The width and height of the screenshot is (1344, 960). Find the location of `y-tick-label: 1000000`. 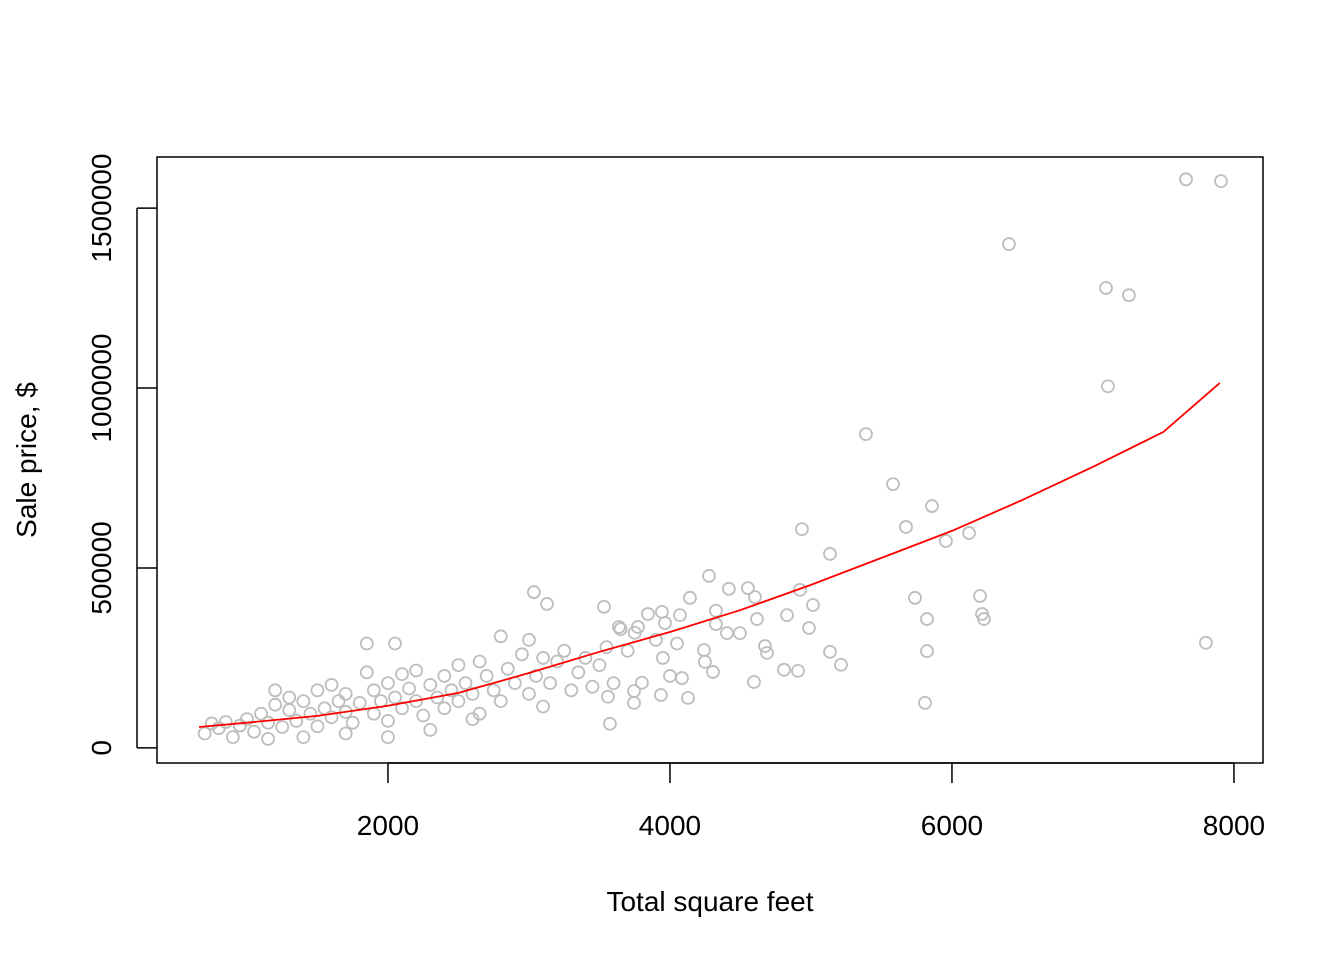

y-tick-label: 1000000 is located at coordinates (101, 388).